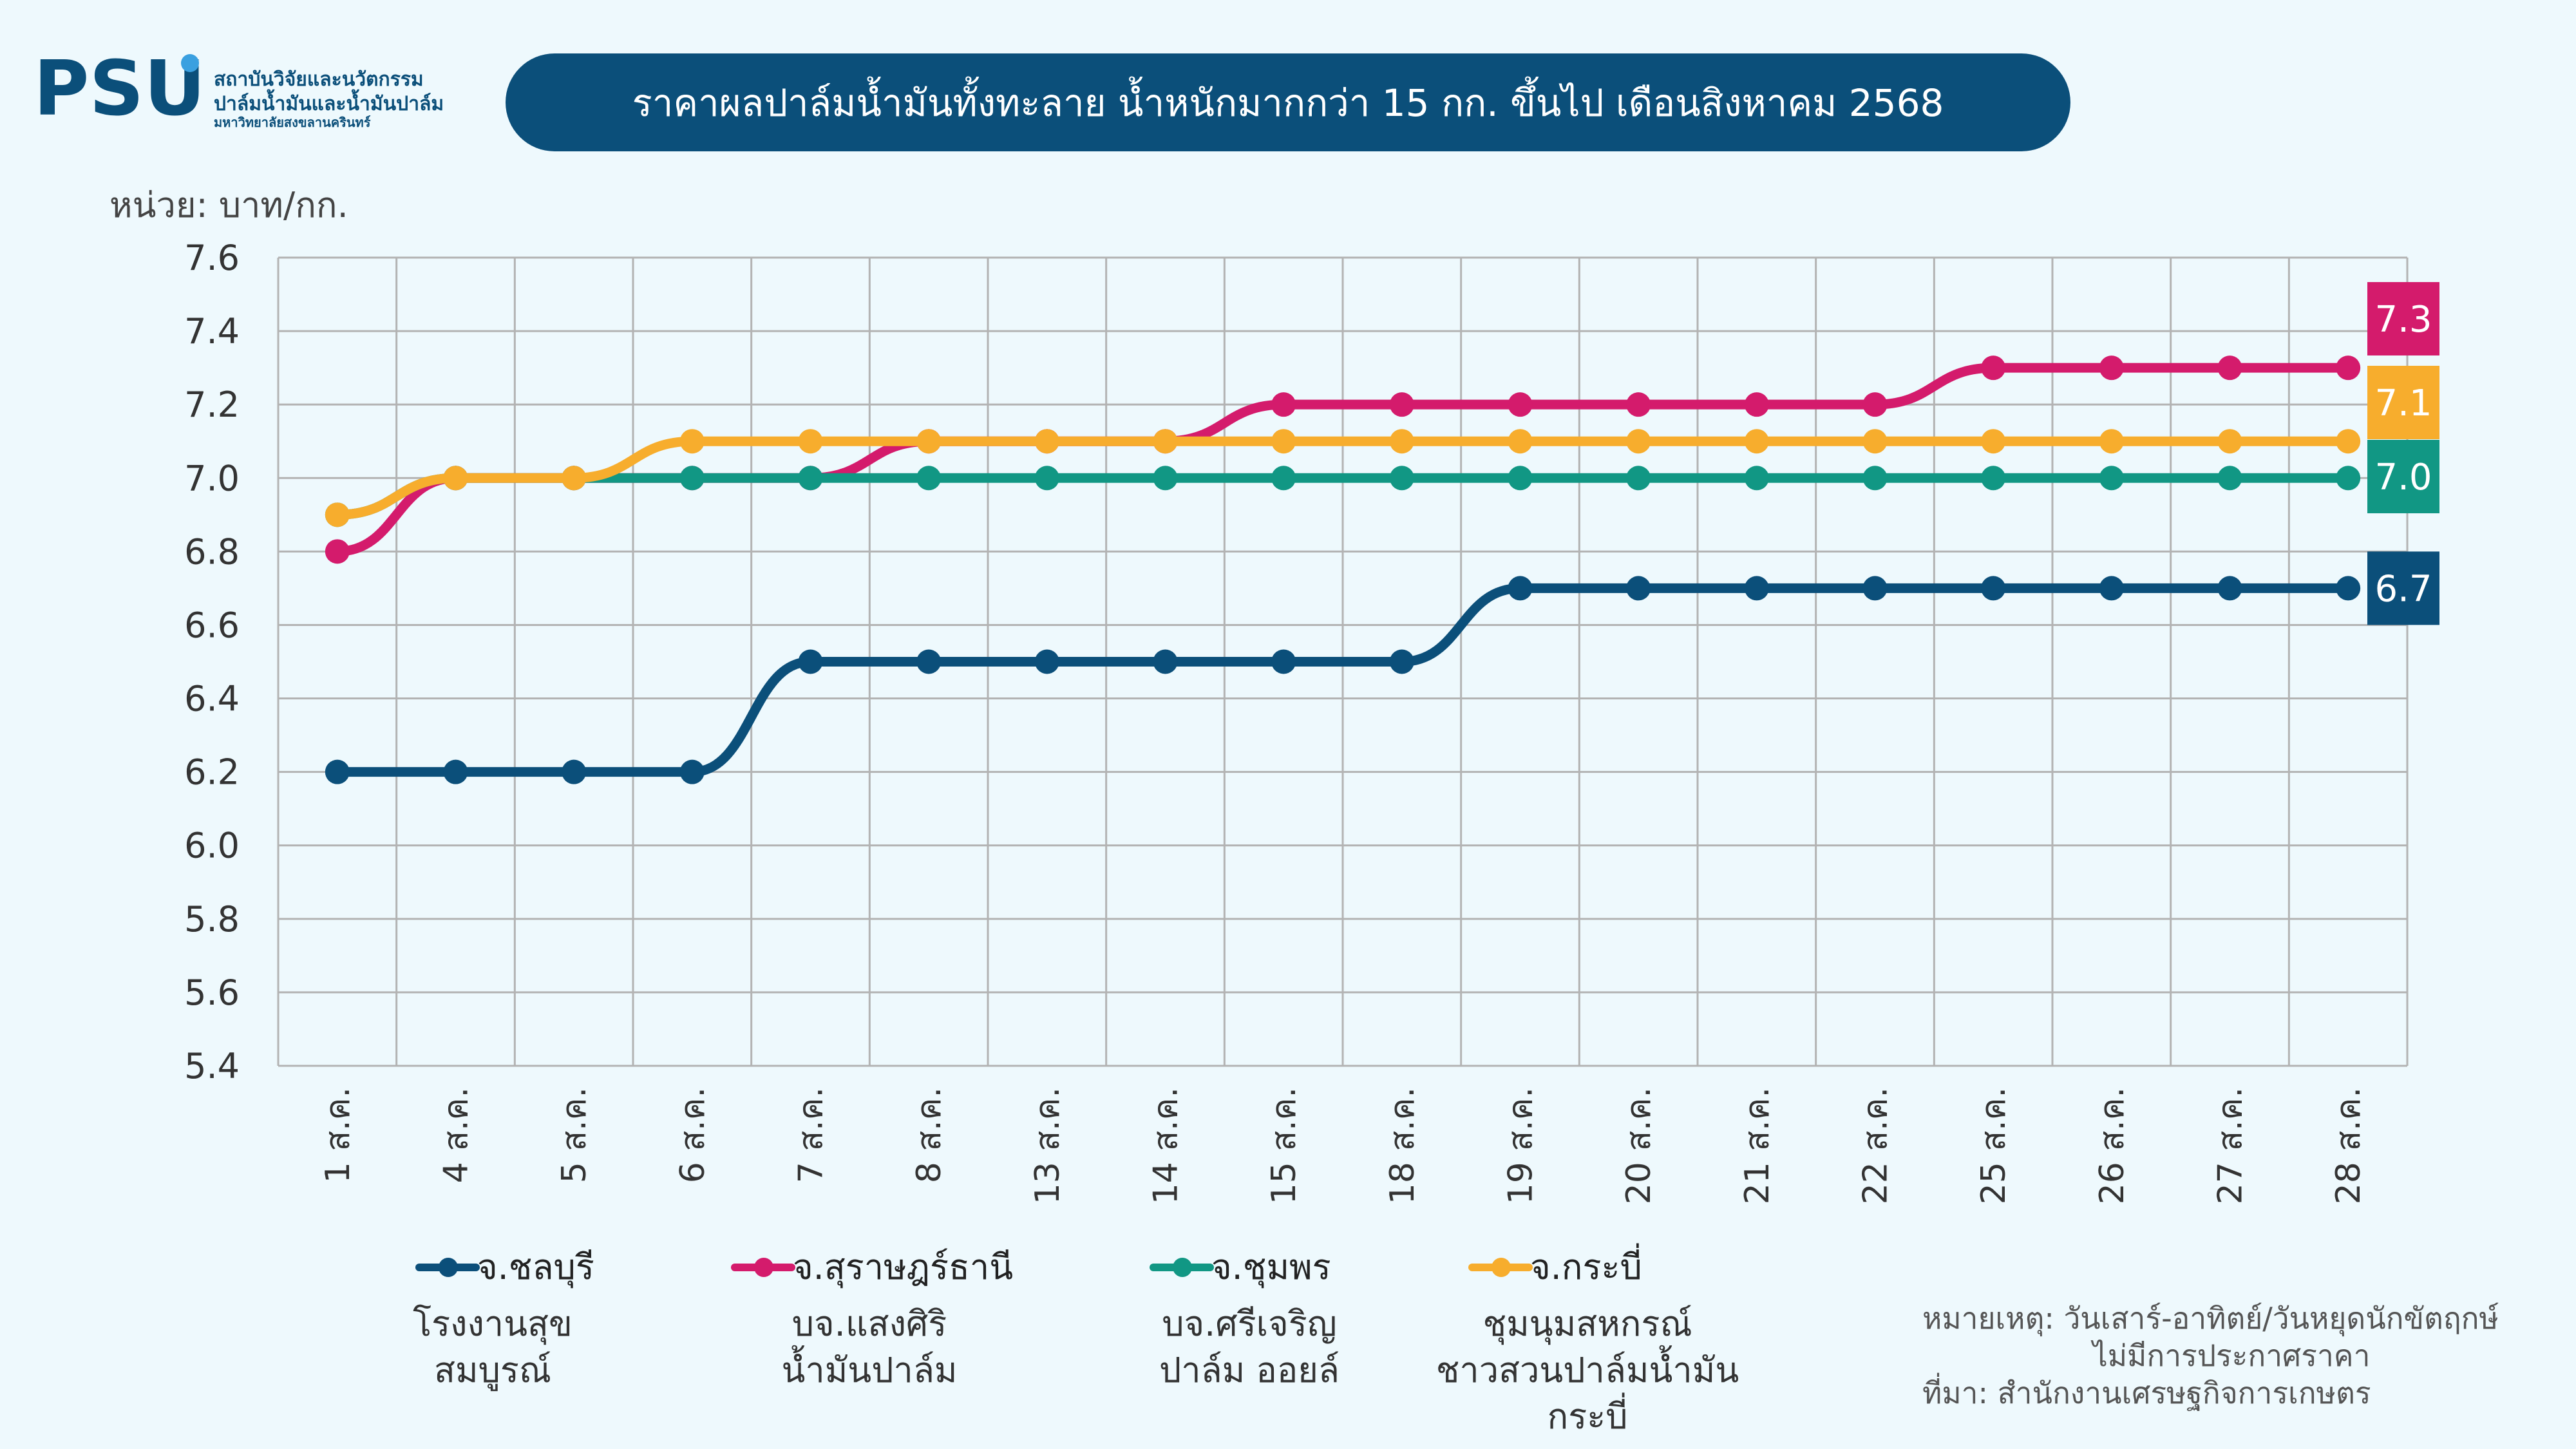 Image resolution: width=2576 pixels, height=1449 pixels. What do you see at coordinates (212, 625) in the screenshot?
I see `y-tick-label: 6.6` at bounding box center [212, 625].